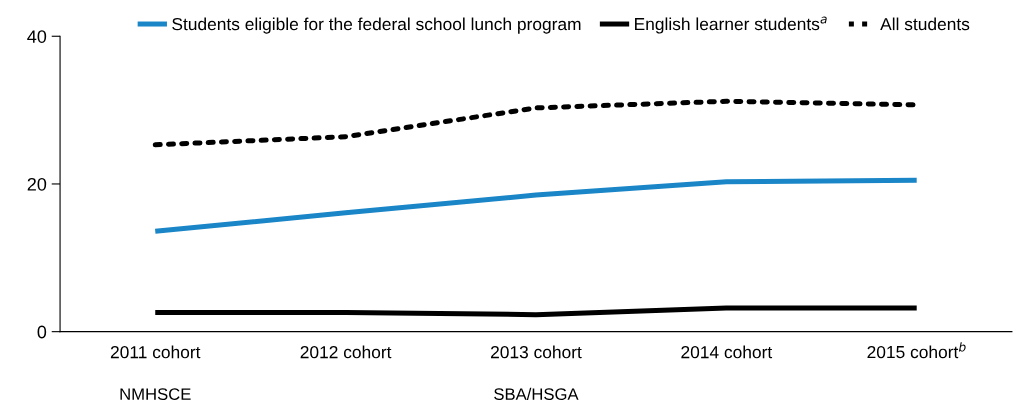  I want to click on legend-label: All students, so click(925, 24).